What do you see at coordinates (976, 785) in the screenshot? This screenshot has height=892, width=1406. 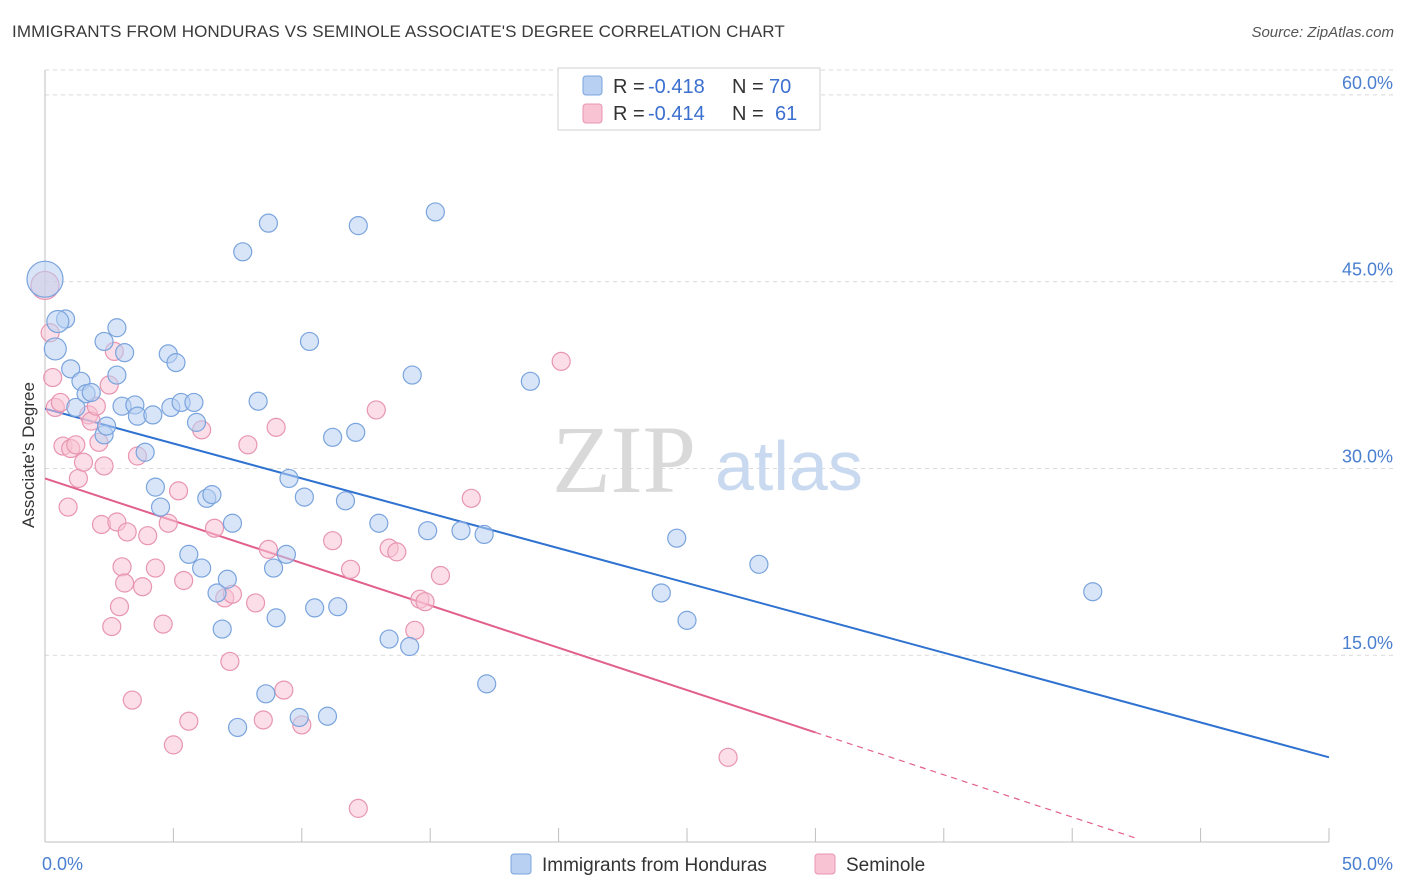 I see `trend-line-seminole-extension` at bounding box center [976, 785].